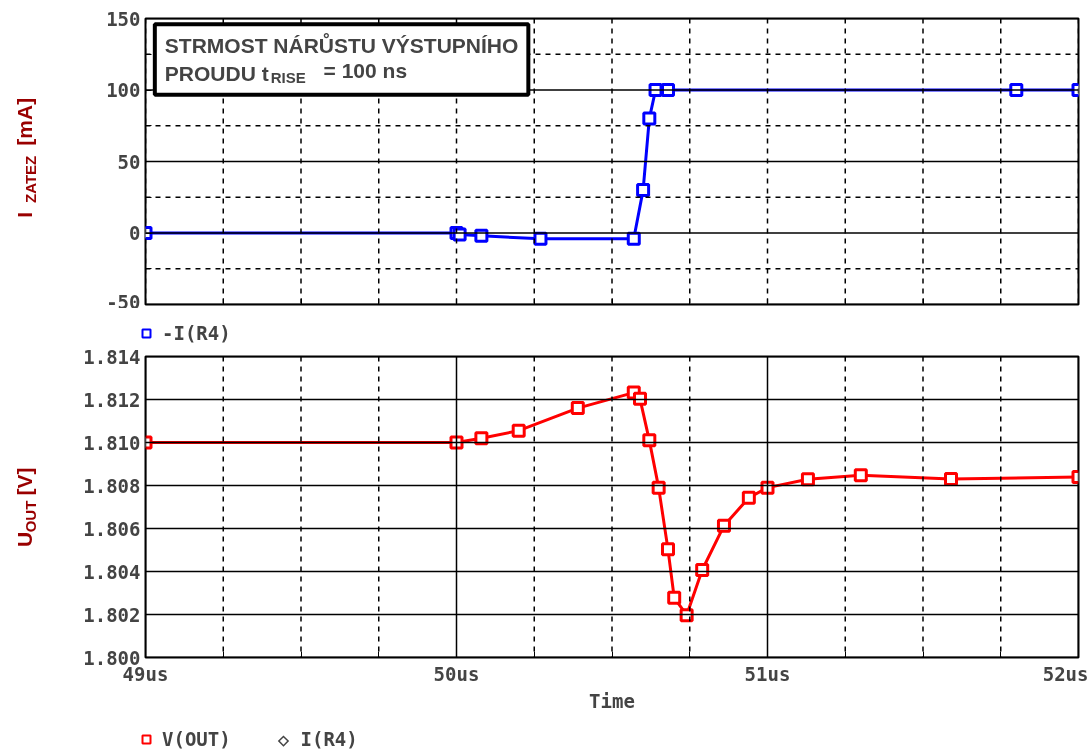  I want to click on y-tick-label: 1.806, so click(112, 528).